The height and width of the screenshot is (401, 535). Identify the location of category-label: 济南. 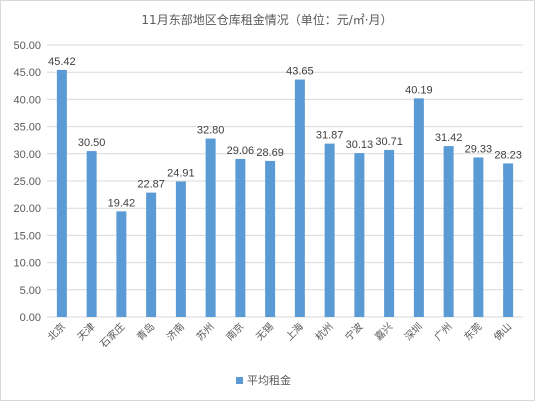
(175, 331).